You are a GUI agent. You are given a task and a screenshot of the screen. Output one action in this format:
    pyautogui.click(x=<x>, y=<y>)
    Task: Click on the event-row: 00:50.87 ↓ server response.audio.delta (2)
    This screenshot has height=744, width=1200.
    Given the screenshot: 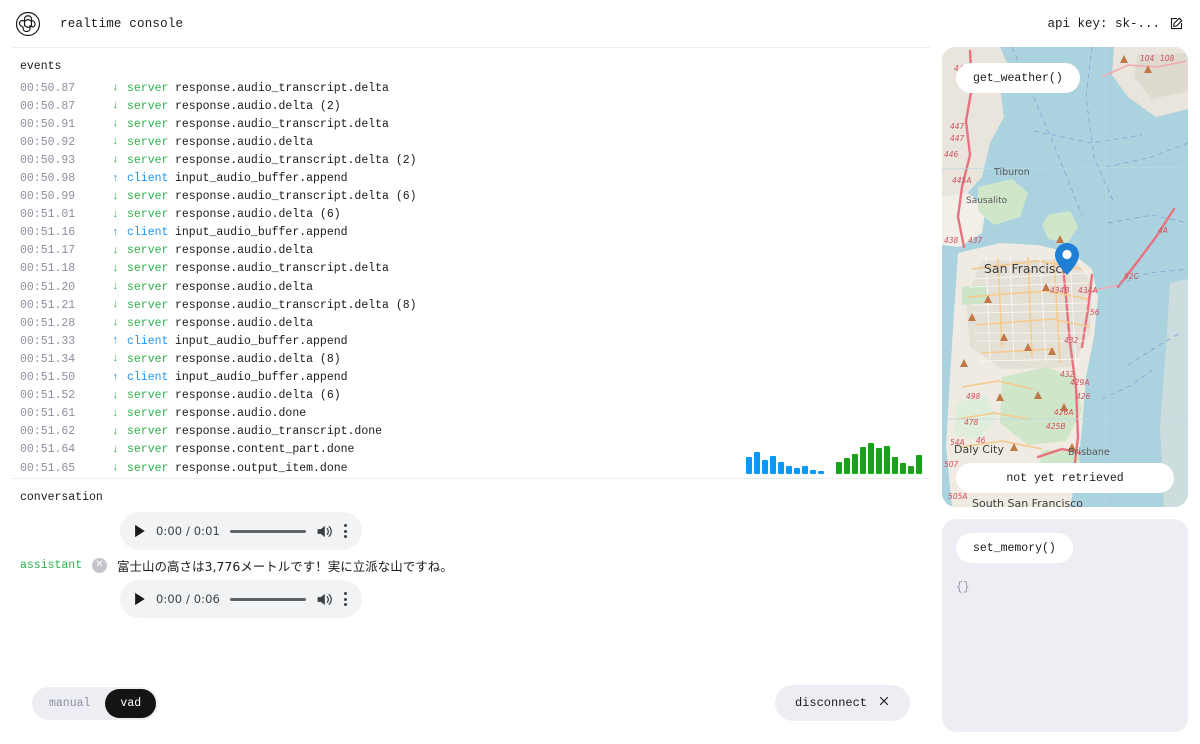 What is the action you would take?
    pyautogui.click(x=475, y=106)
    